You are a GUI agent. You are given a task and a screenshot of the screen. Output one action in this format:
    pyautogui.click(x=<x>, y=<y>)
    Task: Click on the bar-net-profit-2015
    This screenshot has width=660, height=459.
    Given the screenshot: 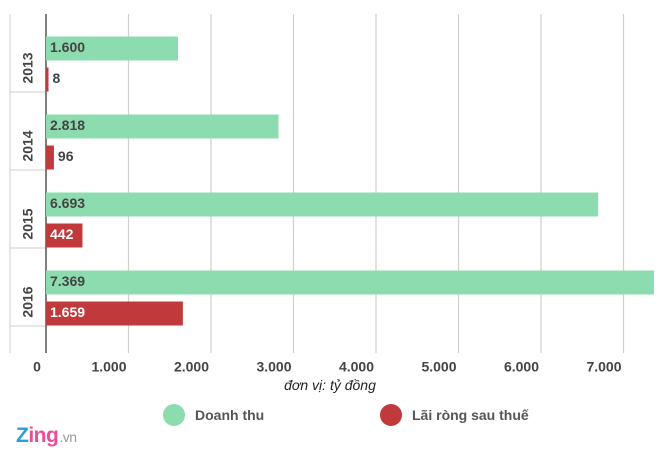 What is the action you would take?
    pyautogui.click(x=64, y=235)
    